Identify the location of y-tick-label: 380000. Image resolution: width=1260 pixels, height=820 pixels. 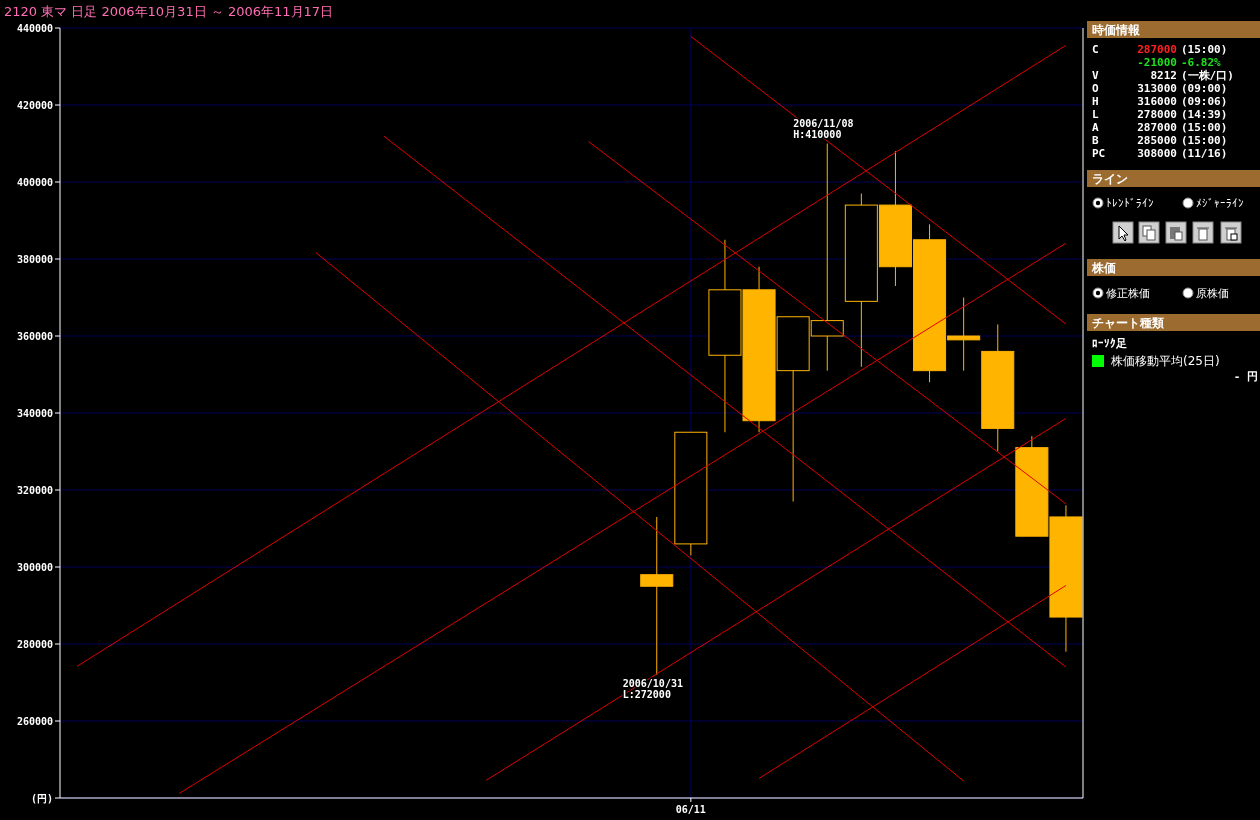
(34, 259).